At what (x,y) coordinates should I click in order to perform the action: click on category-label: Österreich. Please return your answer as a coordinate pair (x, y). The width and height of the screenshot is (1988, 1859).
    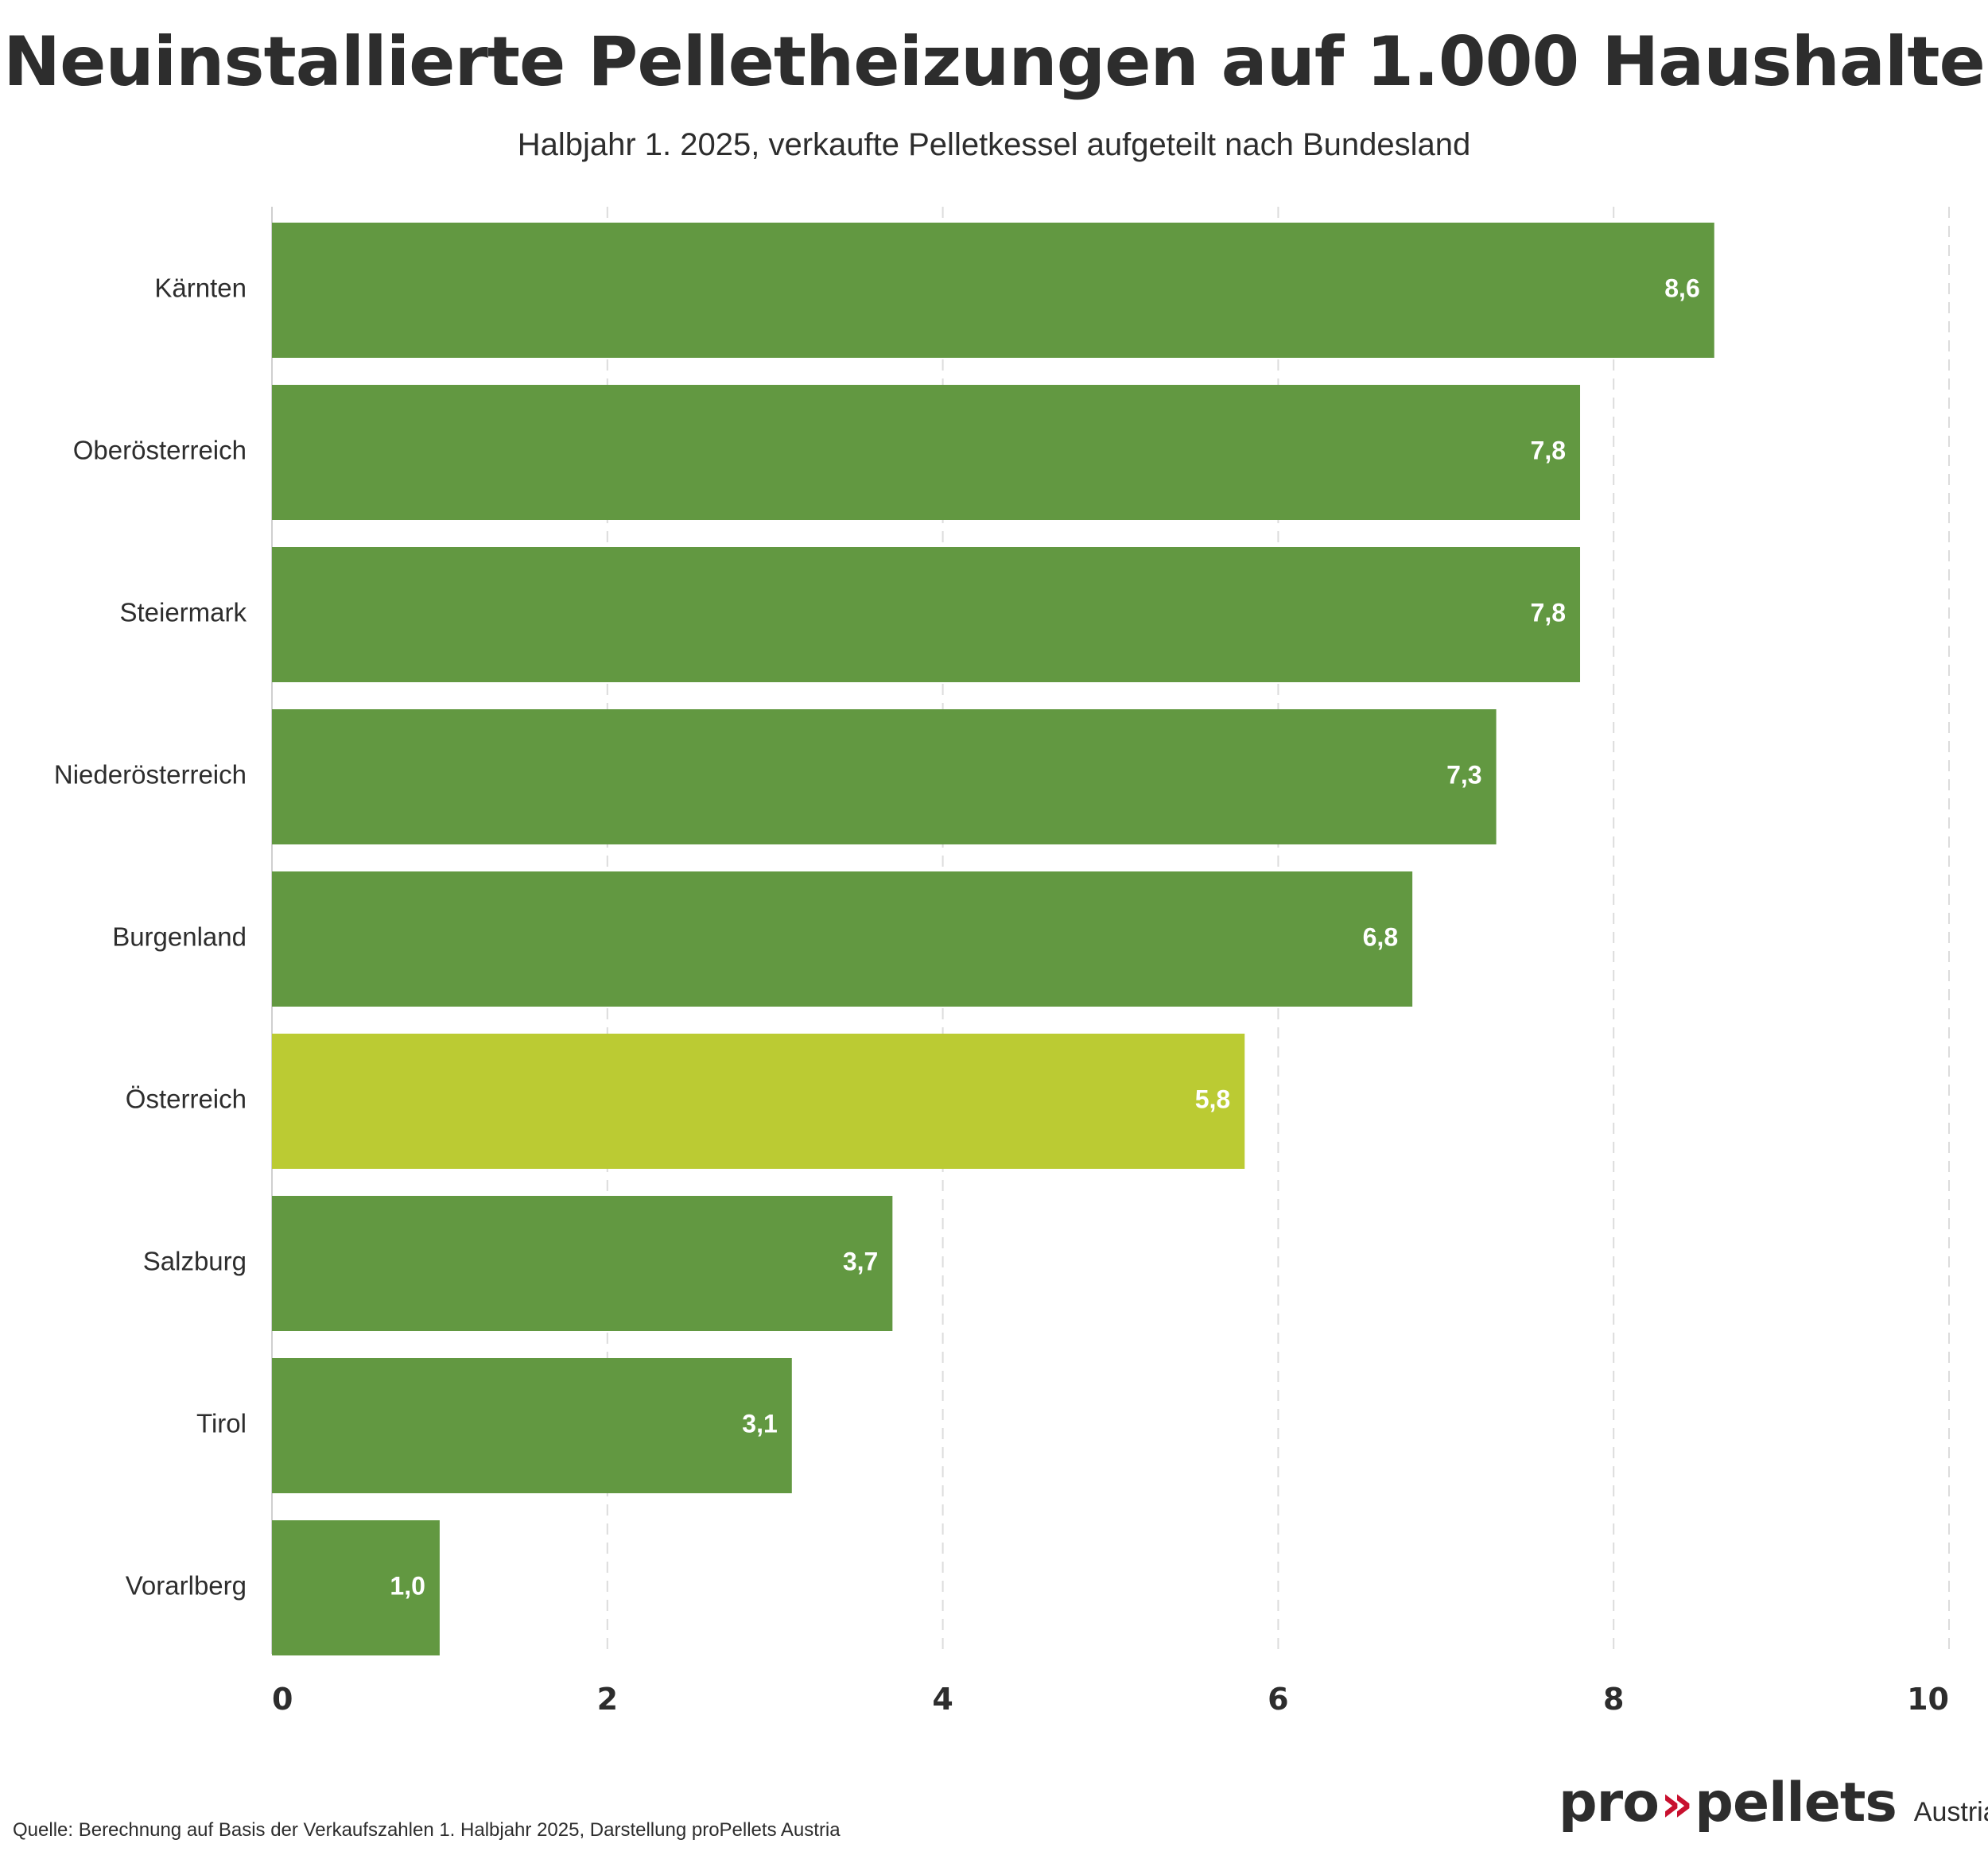
    Looking at the image, I should click on (186, 1099).